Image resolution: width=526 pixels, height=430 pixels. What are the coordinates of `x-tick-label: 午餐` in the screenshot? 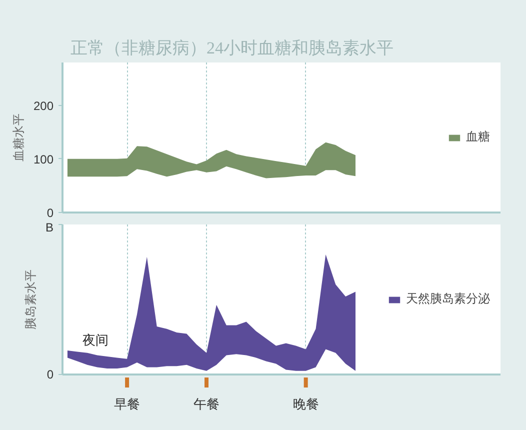 It's located at (207, 404).